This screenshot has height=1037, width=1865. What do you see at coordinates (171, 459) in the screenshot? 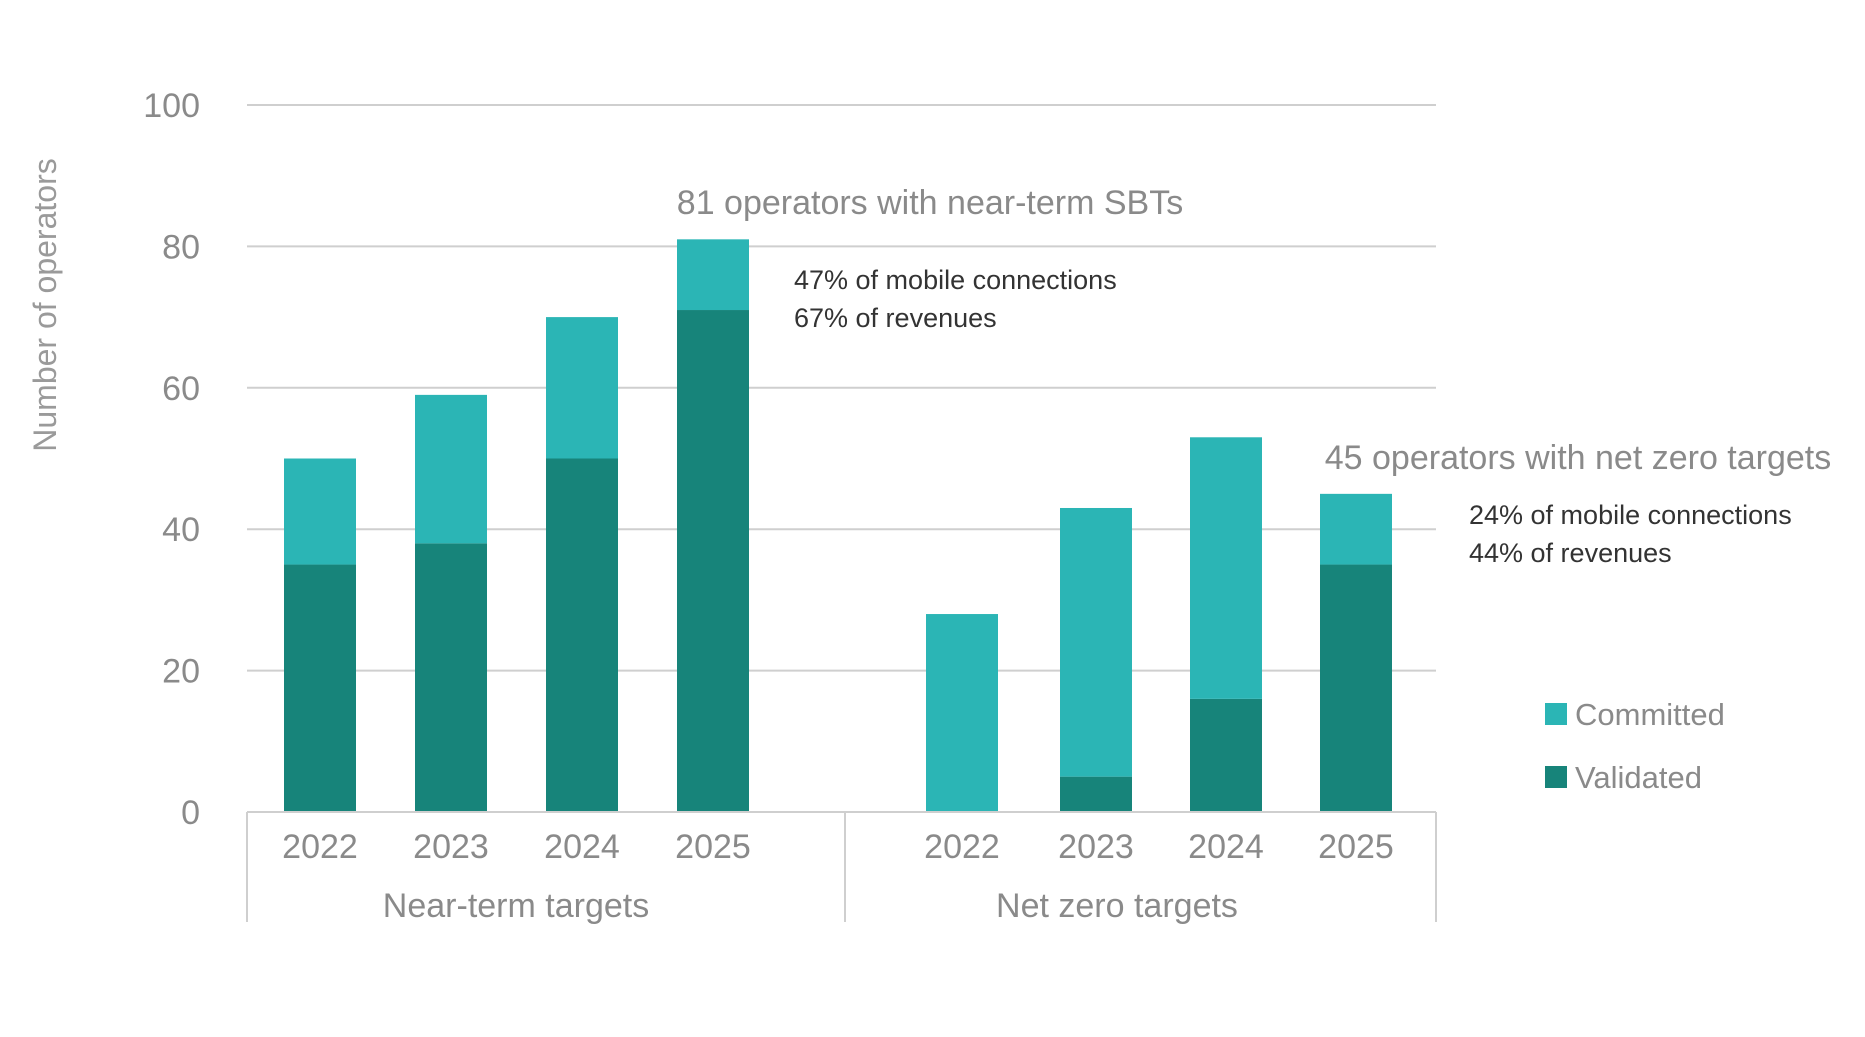
I see `y-axis-ticks: 0 20 40 60 80 100` at bounding box center [171, 459].